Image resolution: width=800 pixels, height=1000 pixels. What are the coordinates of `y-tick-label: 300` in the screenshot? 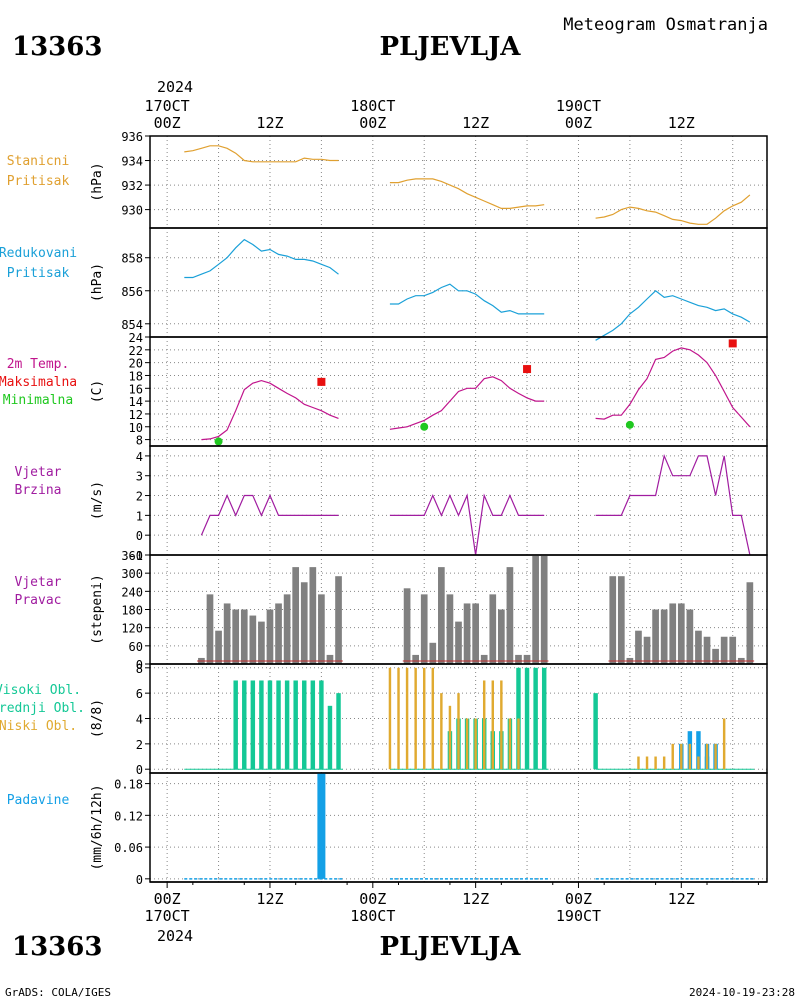 It's located at (132, 574).